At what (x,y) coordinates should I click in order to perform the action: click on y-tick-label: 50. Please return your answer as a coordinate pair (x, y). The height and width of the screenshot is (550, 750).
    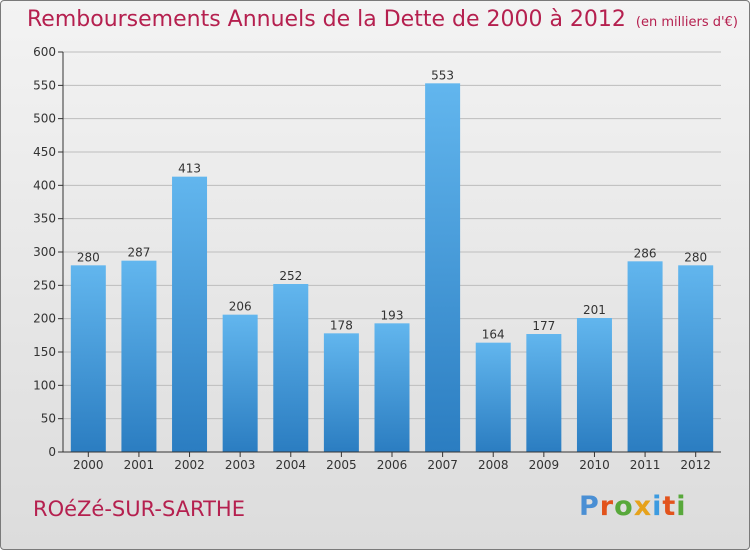
    Looking at the image, I should click on (48, 419).